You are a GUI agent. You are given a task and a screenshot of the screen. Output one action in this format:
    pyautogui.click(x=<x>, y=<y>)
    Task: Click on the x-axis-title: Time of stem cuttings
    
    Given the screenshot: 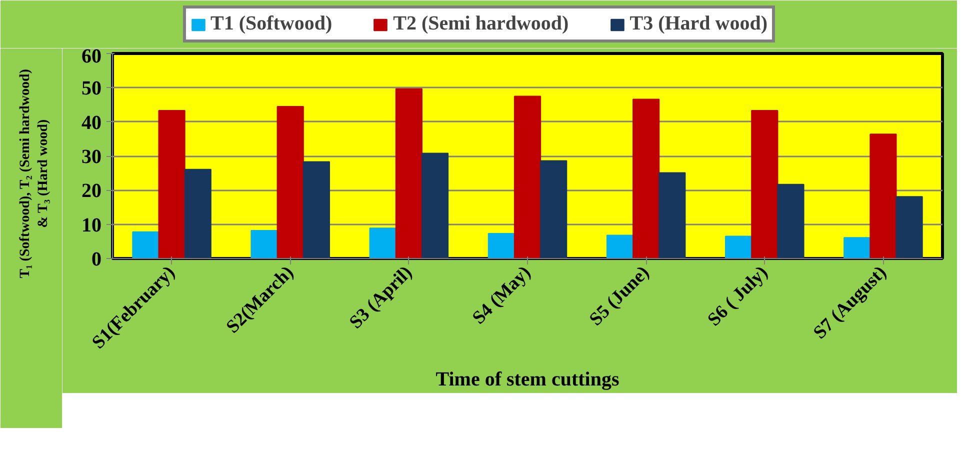 What is the action you would take?
    pyautogui.click(x=528, y=379)
    